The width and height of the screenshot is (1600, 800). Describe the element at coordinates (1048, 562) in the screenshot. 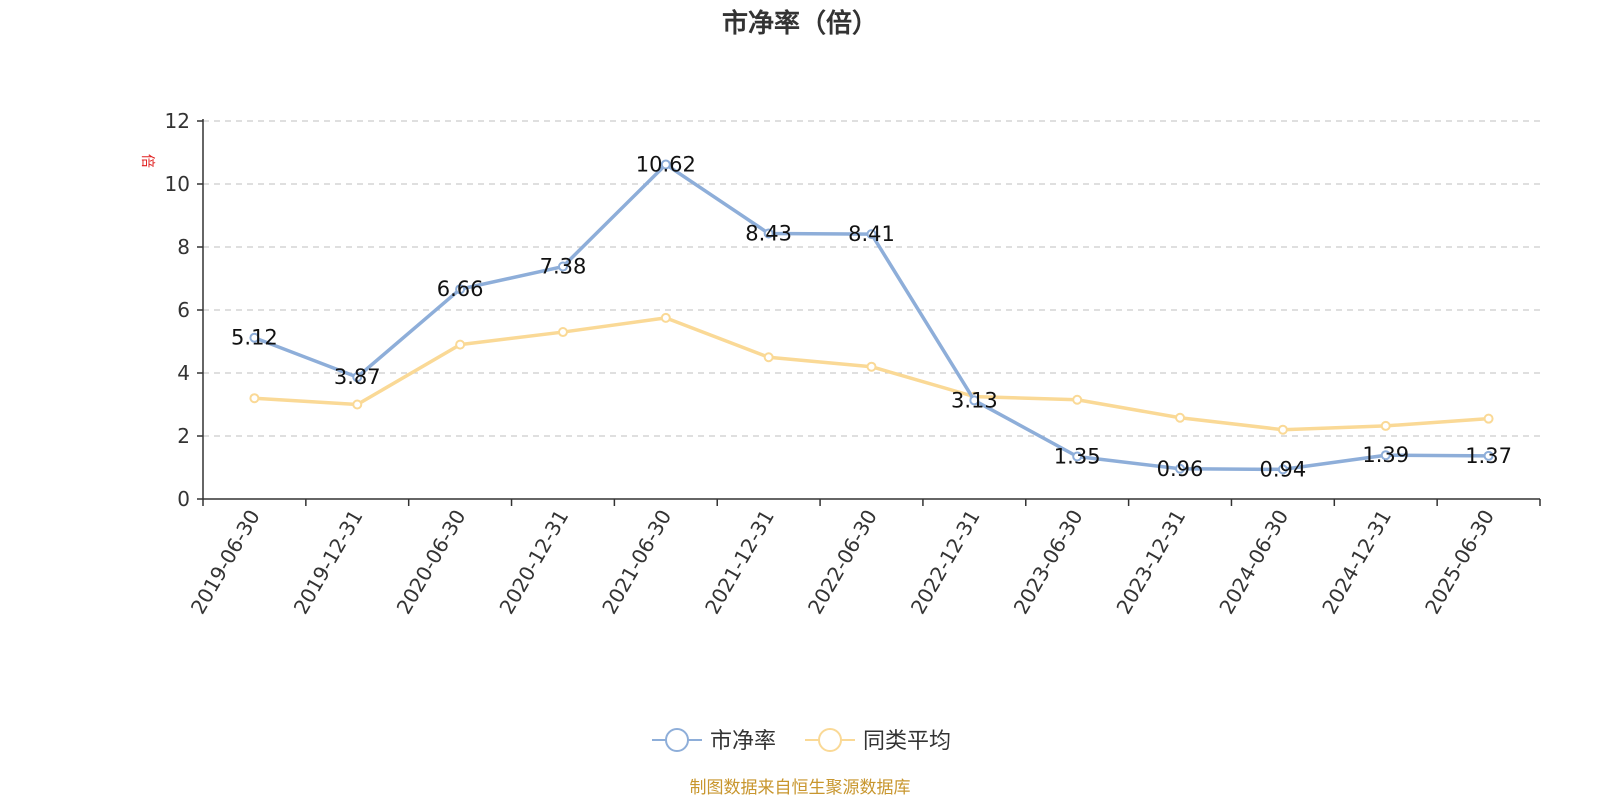

I see `x-tick-label: 2023-06-30` at that location.